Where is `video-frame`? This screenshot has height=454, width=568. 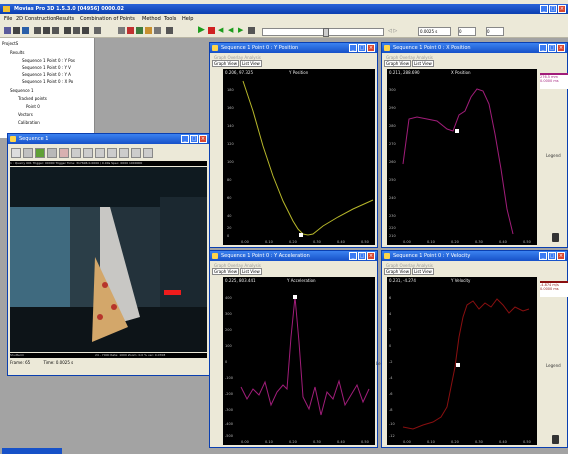 video-frame is located at coordinates (108, 259).